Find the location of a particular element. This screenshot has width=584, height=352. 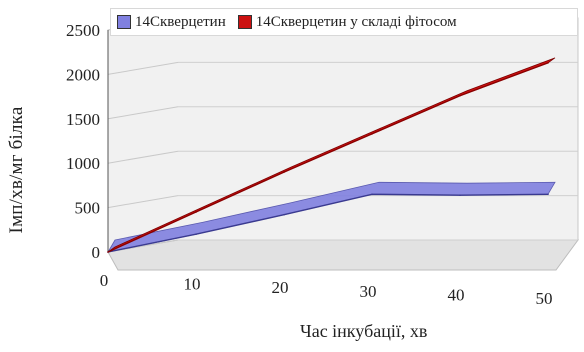

y-tick-label-4: 2000 is located at coordinates (83, 74).